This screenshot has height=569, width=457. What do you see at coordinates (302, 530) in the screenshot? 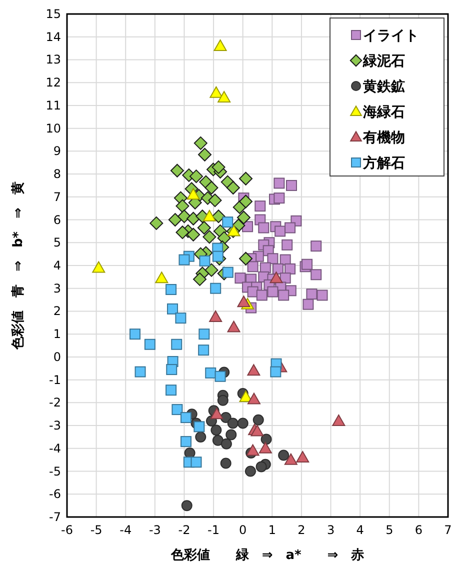
I see `x-tick-label: 2` at bounding box center [302, 530].